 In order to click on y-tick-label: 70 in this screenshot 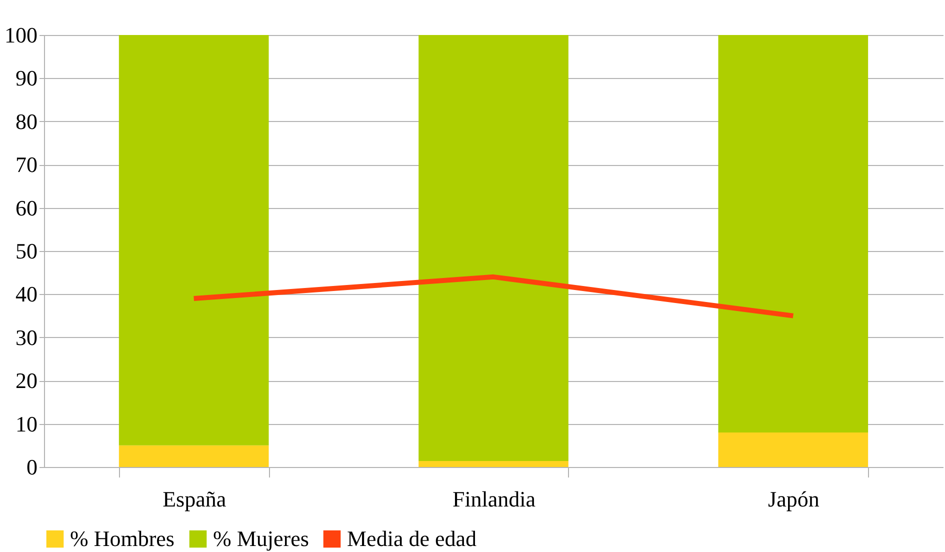, I will do `click(27, 165)`.